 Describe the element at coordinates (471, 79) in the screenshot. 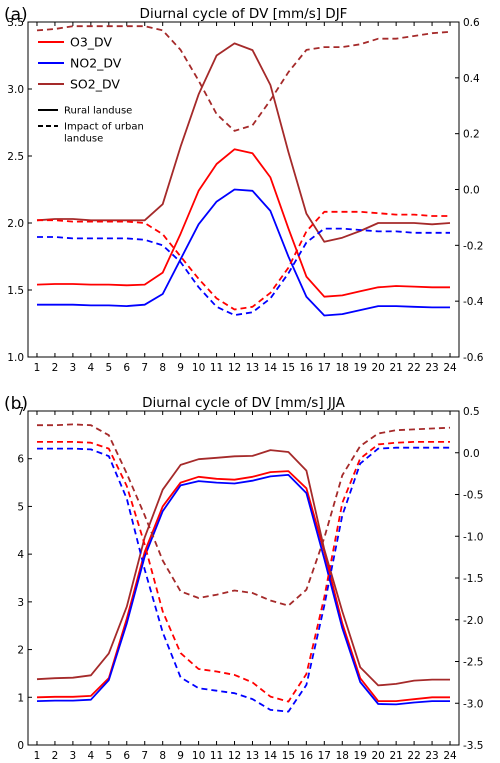

I see `y2-tick-label: 0.4` at that location.